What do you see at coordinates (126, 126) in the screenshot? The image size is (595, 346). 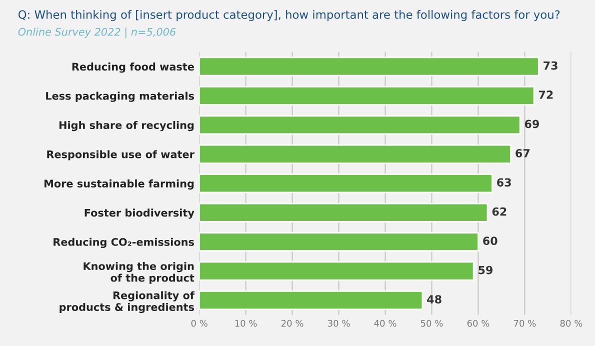 I see `y-tick-label: High share of recycling` at bounding box center [126, 126].